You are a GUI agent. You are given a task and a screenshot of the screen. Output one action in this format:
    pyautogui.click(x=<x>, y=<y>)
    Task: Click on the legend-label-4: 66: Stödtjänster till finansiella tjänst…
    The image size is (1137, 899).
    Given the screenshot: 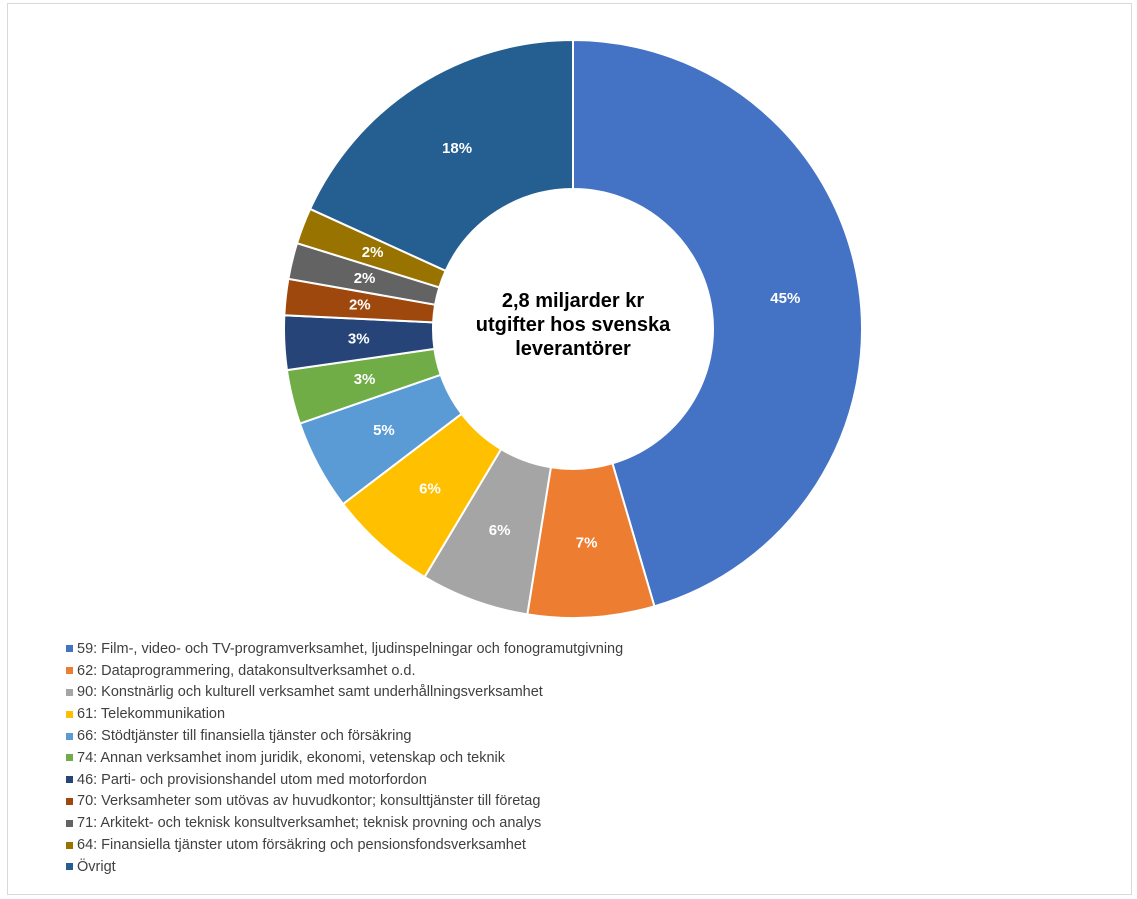 What is the action you would take?
    pyautogui.click(x=244, y=736)
    